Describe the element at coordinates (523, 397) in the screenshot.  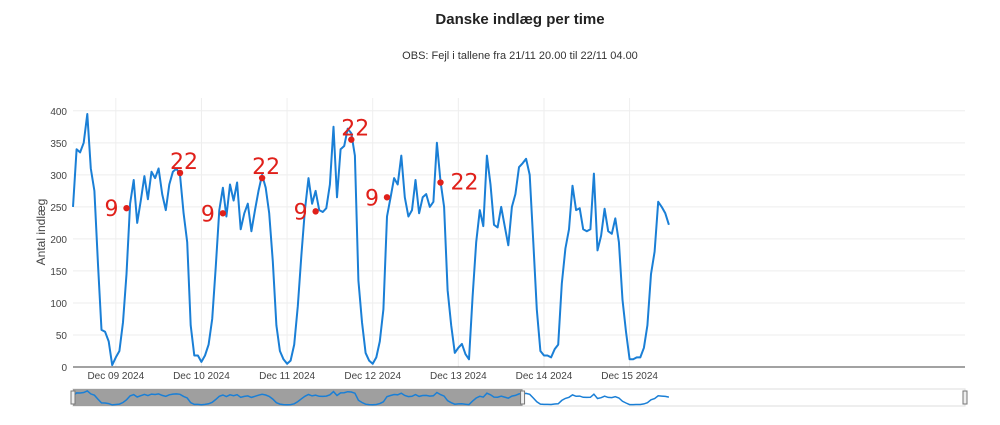
I see `range-slider-right-handle` at that location.